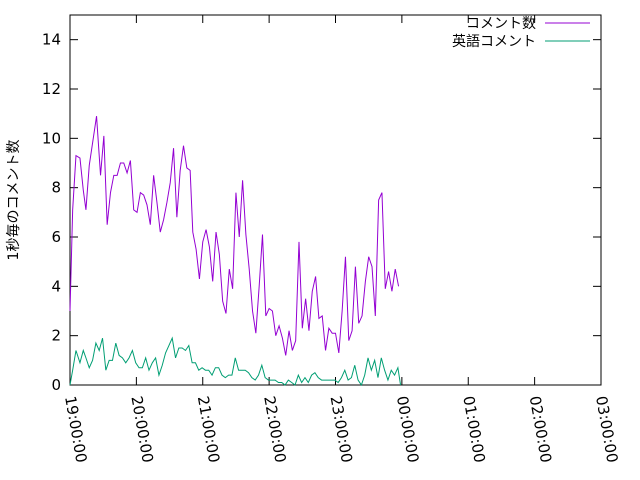 The height and width of the screenshot is (480, 640). What do you see at coordinates (56, 237) in the screenshot?
I see `y-tick-label: 6` at bounding box center [56, 237].